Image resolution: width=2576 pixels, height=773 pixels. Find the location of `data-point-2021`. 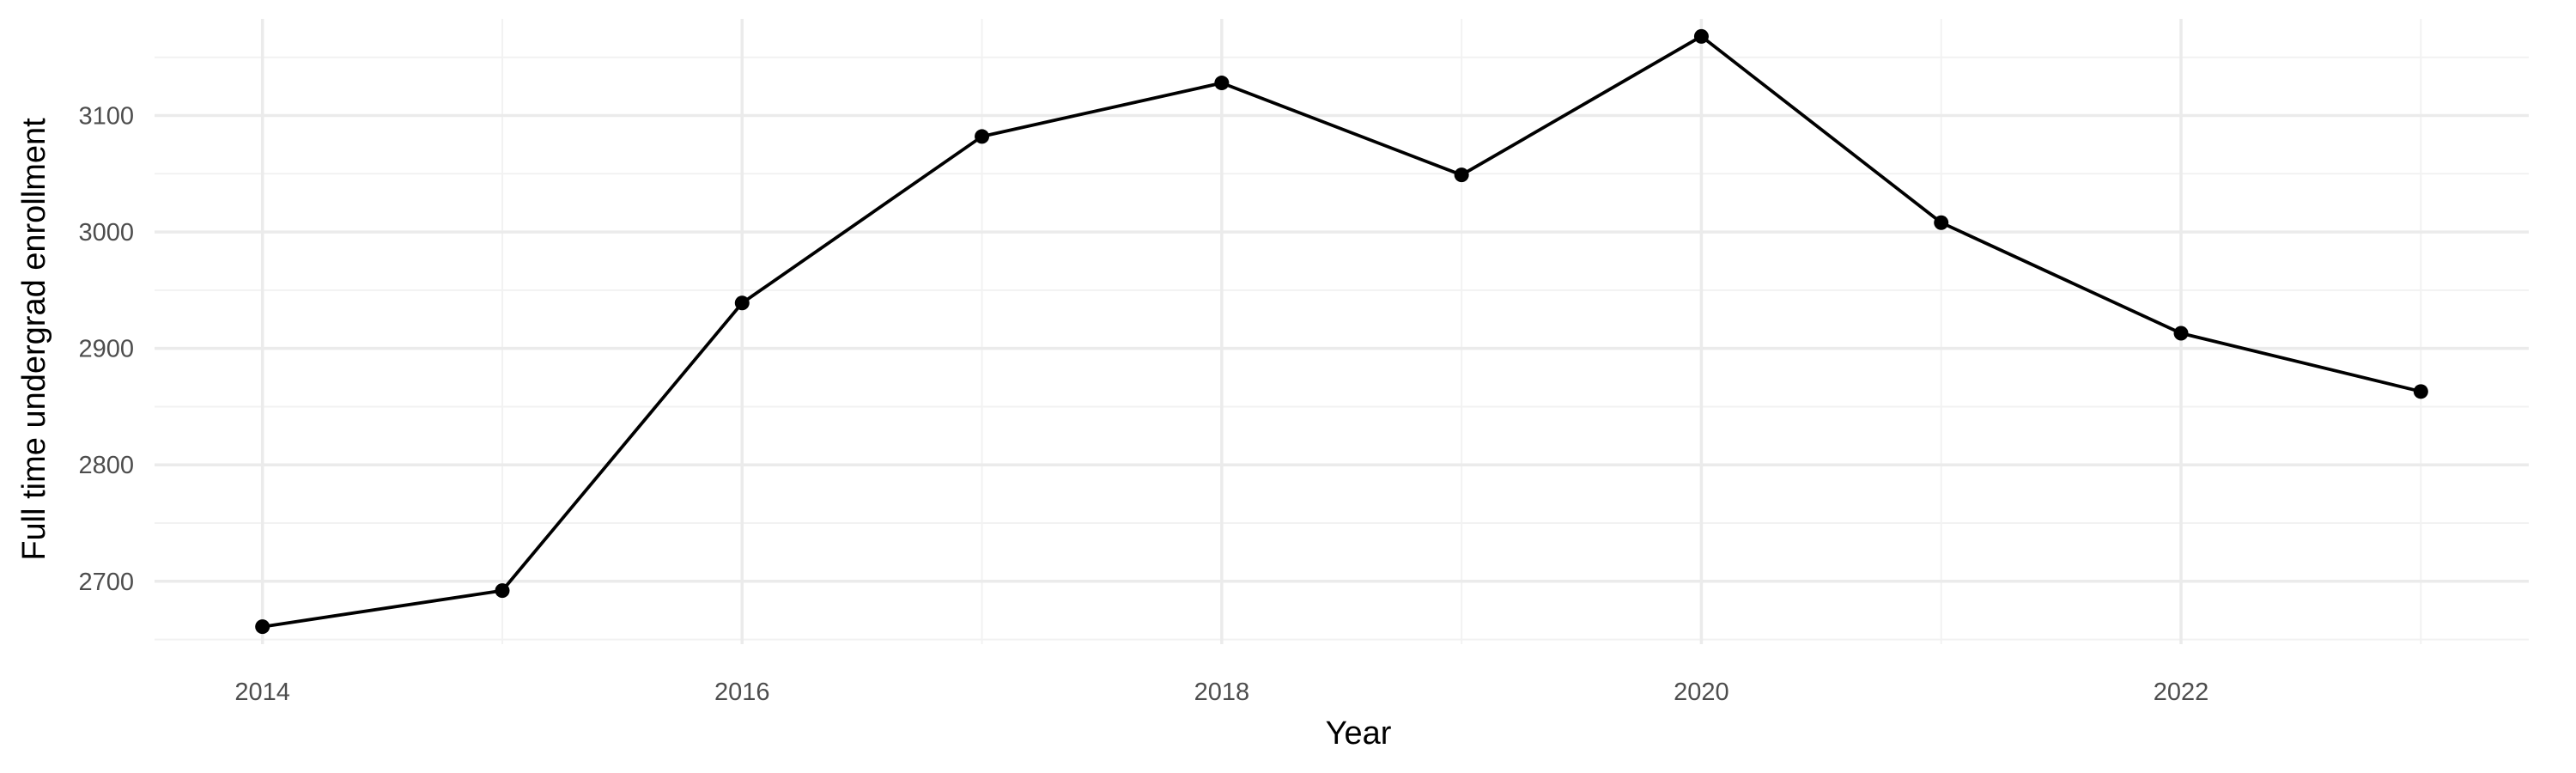

data-point-2021 is located at coordinates (1941, 222).